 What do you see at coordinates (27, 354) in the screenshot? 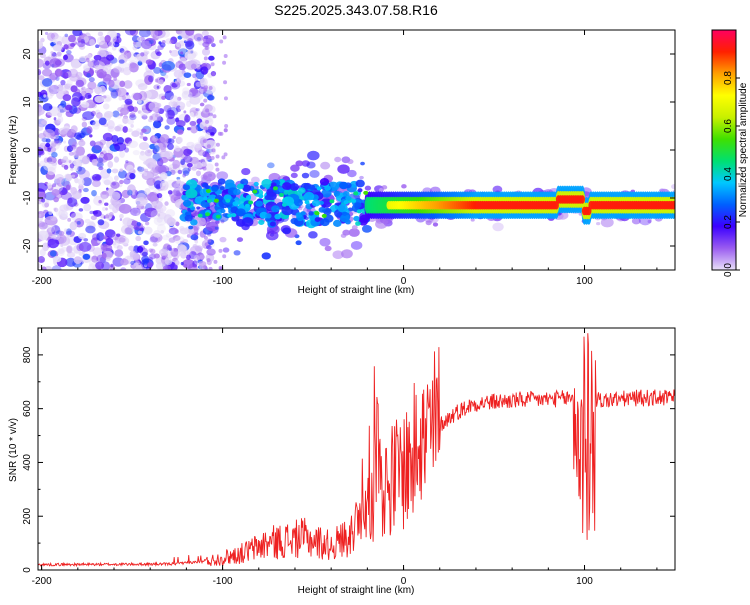
I see `y-tick-label: 800` at bounding box center [27, 354].